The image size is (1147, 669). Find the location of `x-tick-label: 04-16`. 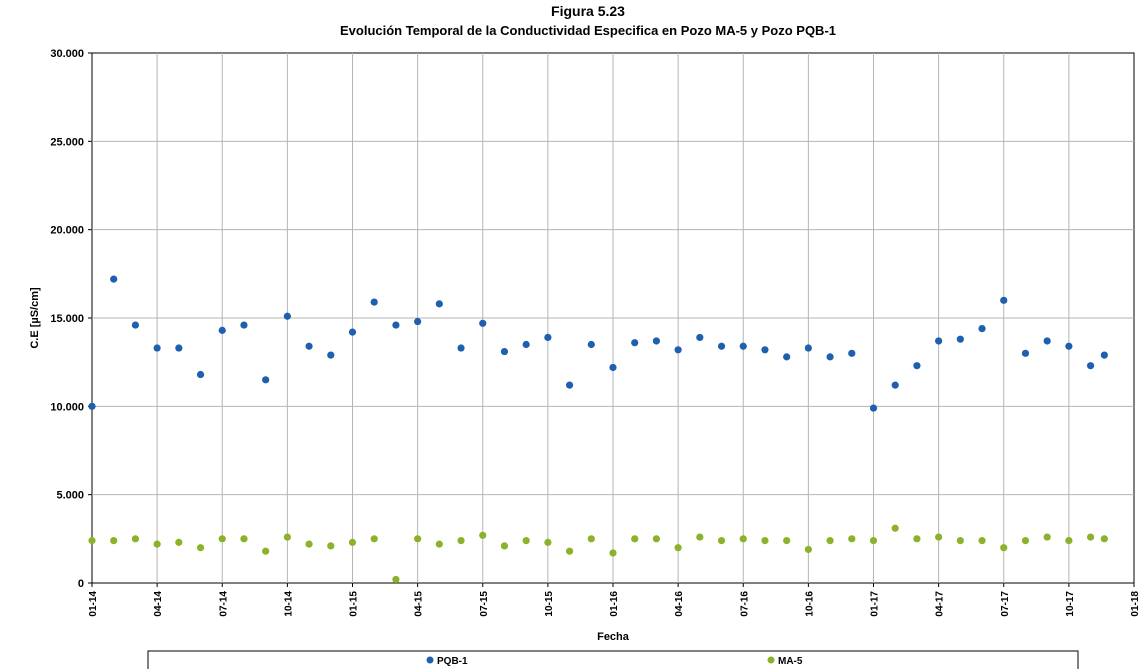

x-tick-label: 04-16 is located at coordinates (679, 604).